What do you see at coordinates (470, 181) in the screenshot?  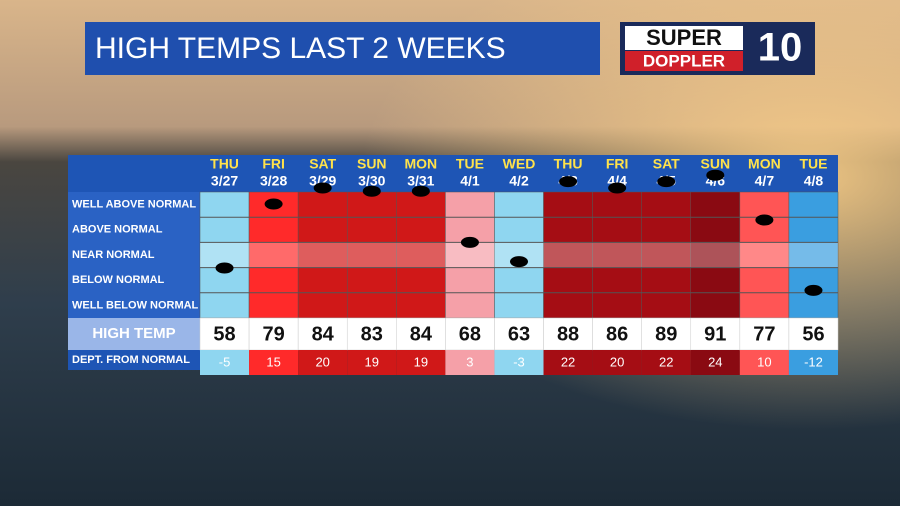 I see `date: 4/1` at bounding box center [470, 181].